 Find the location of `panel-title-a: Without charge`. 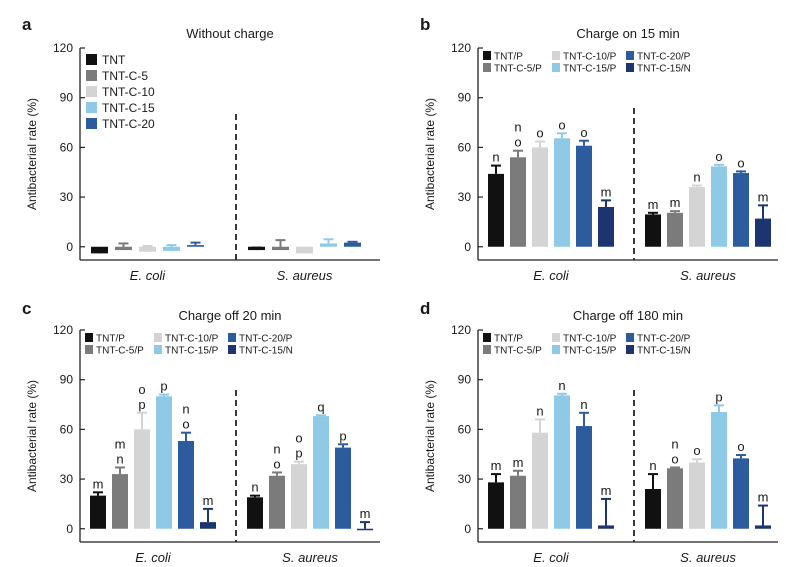

panel-title-a: Without charge is located at coordinates (229, 33).